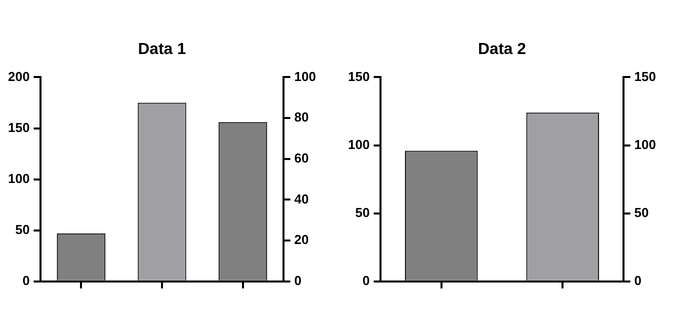  I want to click on y2-tick-label: 80, so click(301, 117).